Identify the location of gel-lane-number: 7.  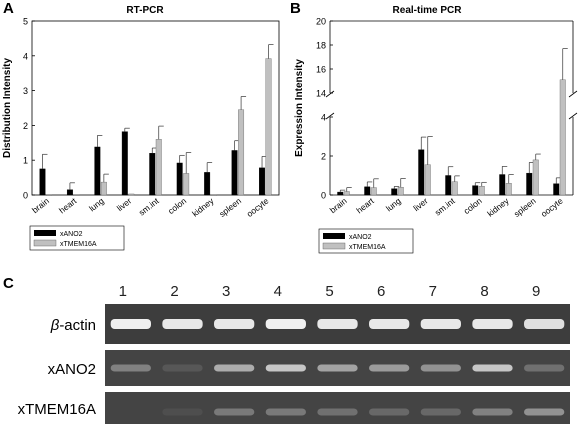
(433, 291).